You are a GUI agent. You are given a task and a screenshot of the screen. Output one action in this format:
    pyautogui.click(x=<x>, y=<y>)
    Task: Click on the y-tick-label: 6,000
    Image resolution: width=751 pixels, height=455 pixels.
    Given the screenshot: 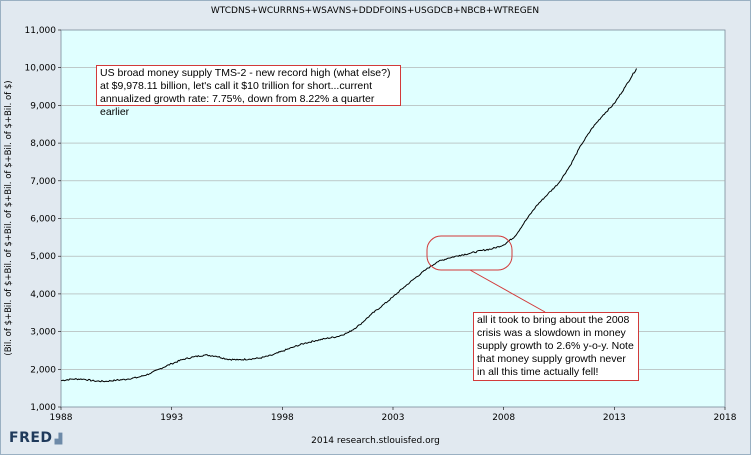 What is the action you would take?
    pyautogui.click(x=43, y=220)
    